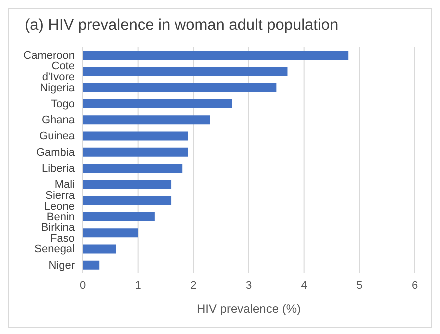 The width and height of the screenshot is (440, 334). Describe the element at coordinates (304, 286) in the screenshot. I see `x-tick-label: 4` at that location.